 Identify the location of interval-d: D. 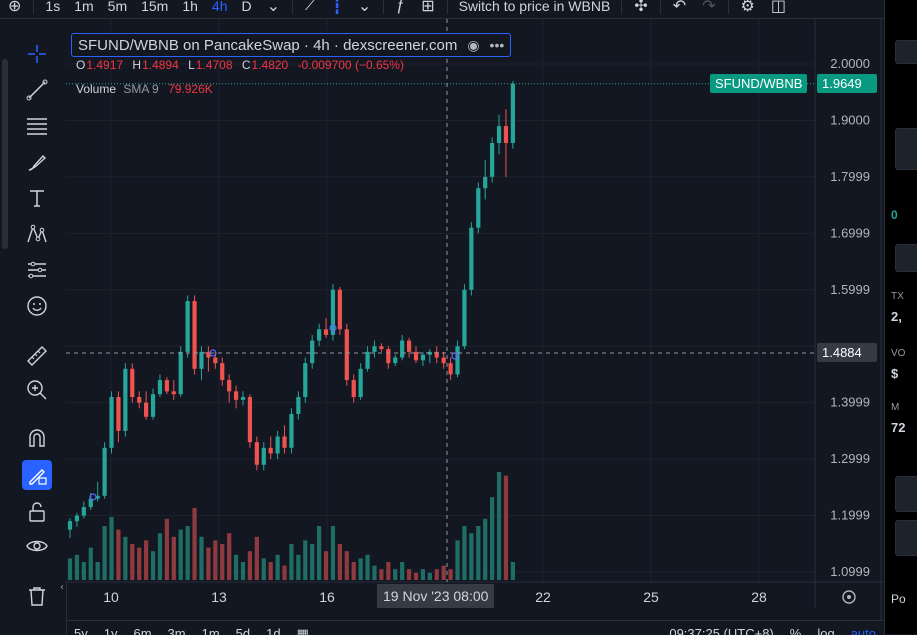
(246, 7).